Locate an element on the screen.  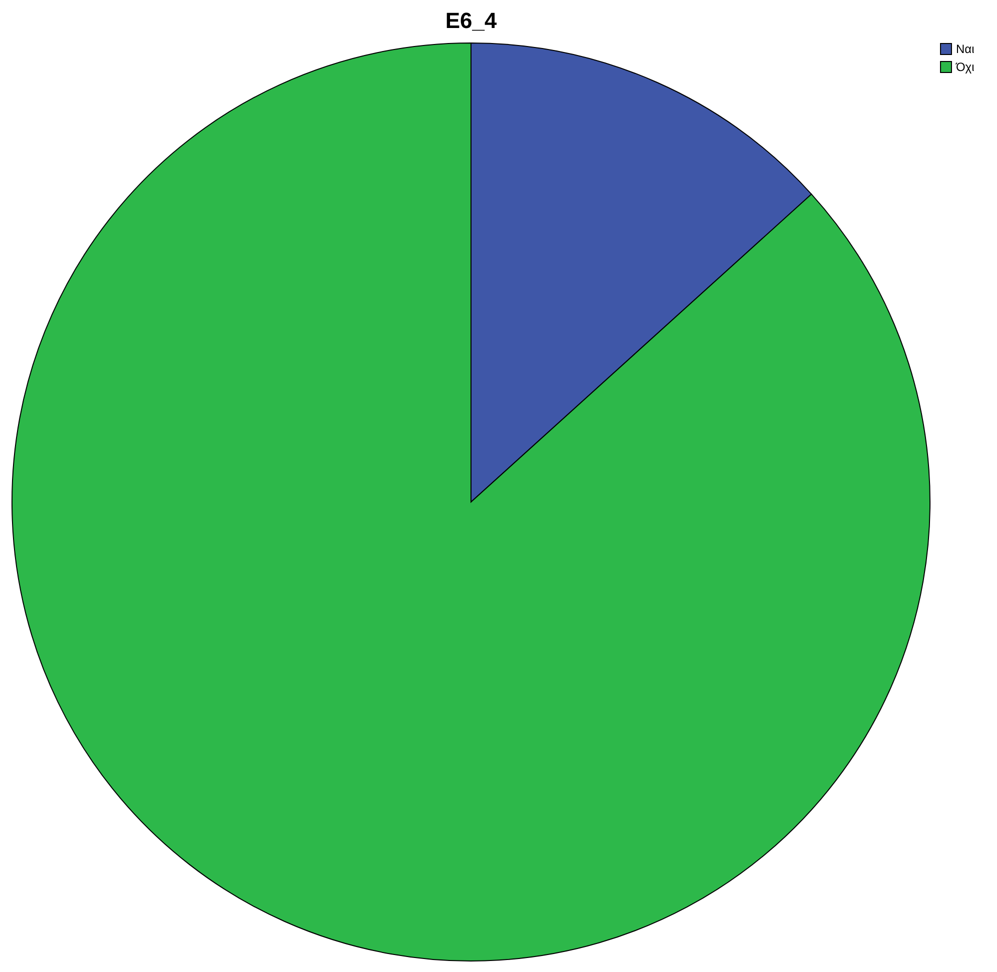
chart-title: E6_4 is located at coordinates (471, 20).